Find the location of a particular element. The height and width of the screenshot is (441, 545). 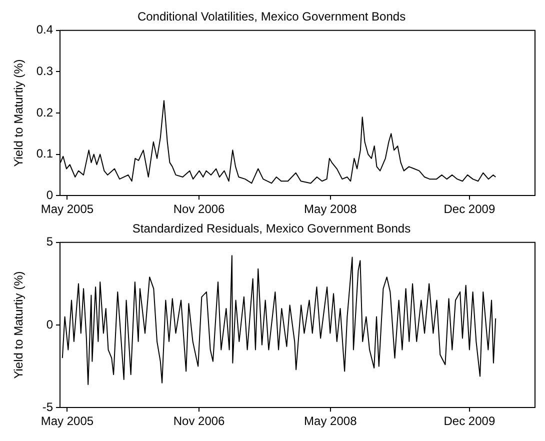

chart-title: Standardized Residuals, Mexico Government Bonds is located at coordinates (271, 229).